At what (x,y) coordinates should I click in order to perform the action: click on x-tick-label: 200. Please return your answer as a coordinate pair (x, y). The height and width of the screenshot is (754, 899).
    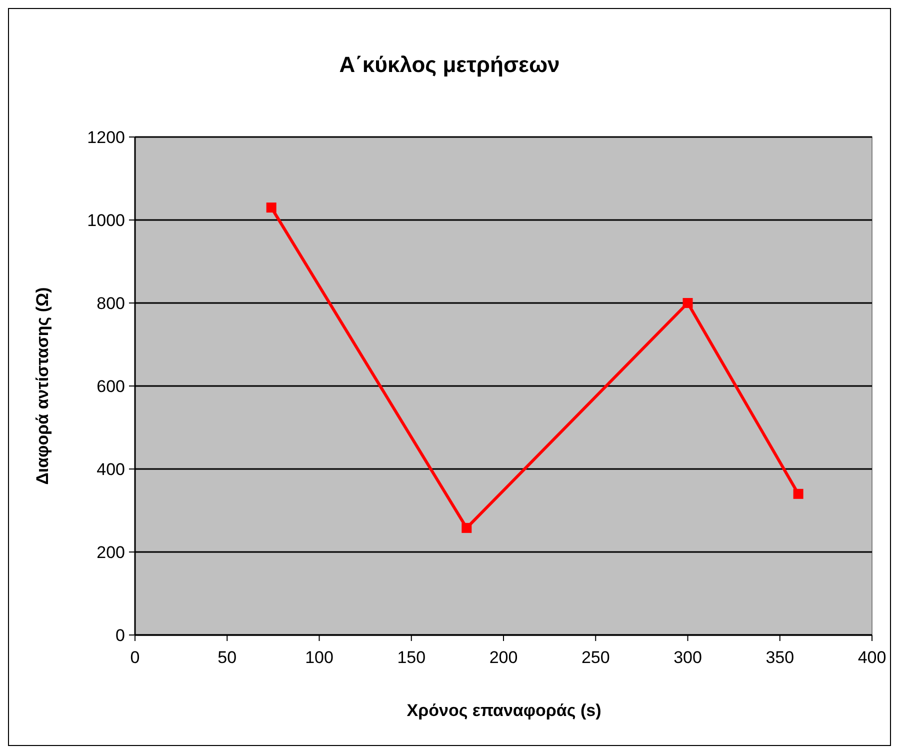
    Looking at the image, I should click on (503, 657).